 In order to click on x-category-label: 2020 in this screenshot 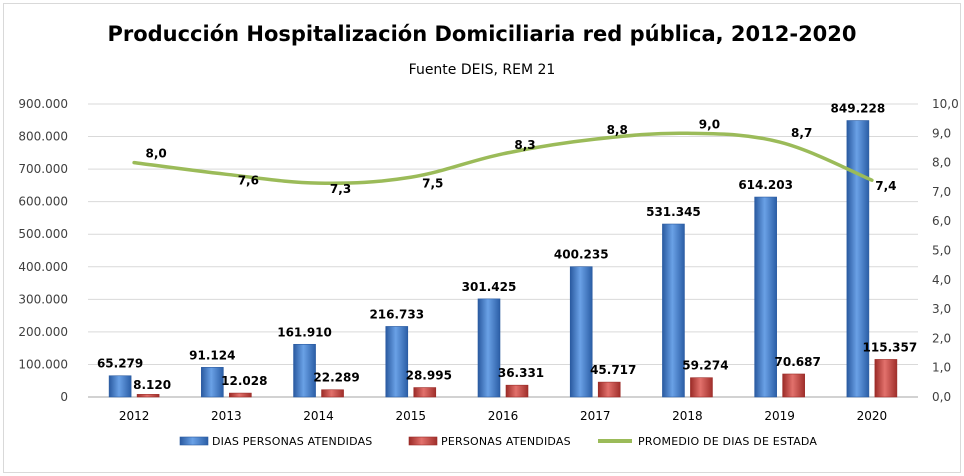, I will do `click(872, 416)`.